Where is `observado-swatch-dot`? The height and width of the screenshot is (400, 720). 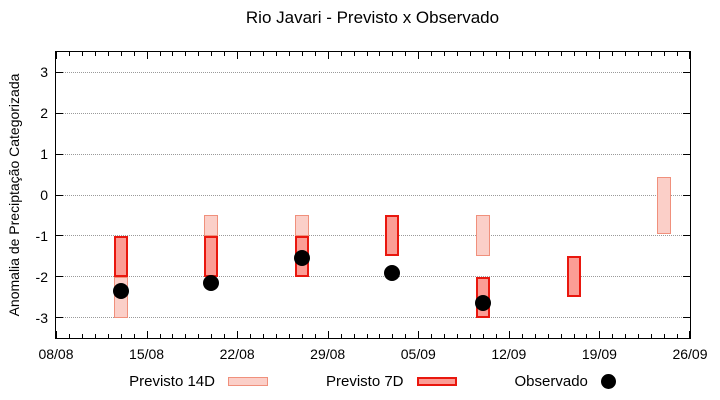 observado-swatch-dot is located at coordinates (608, 381).